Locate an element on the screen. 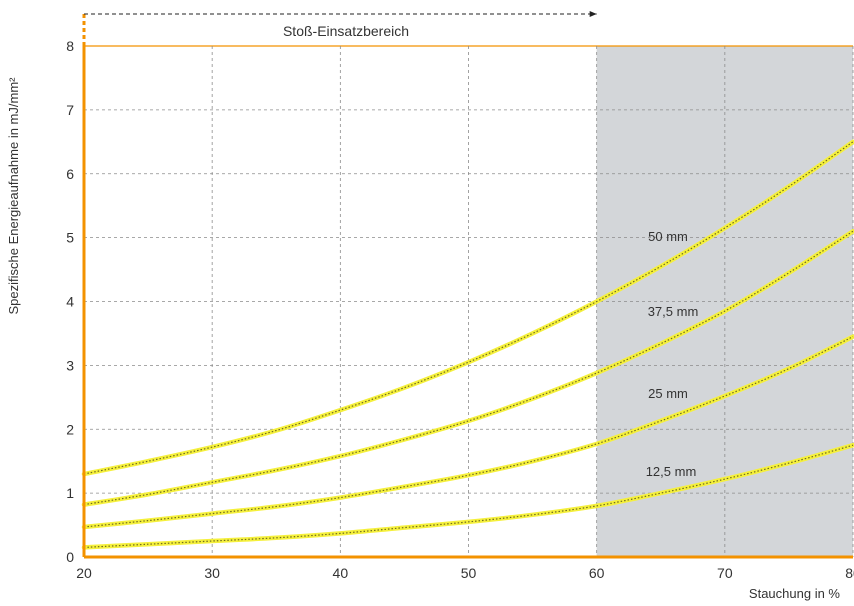  y-tick-label: 3 is located at coordinates (70, 365).